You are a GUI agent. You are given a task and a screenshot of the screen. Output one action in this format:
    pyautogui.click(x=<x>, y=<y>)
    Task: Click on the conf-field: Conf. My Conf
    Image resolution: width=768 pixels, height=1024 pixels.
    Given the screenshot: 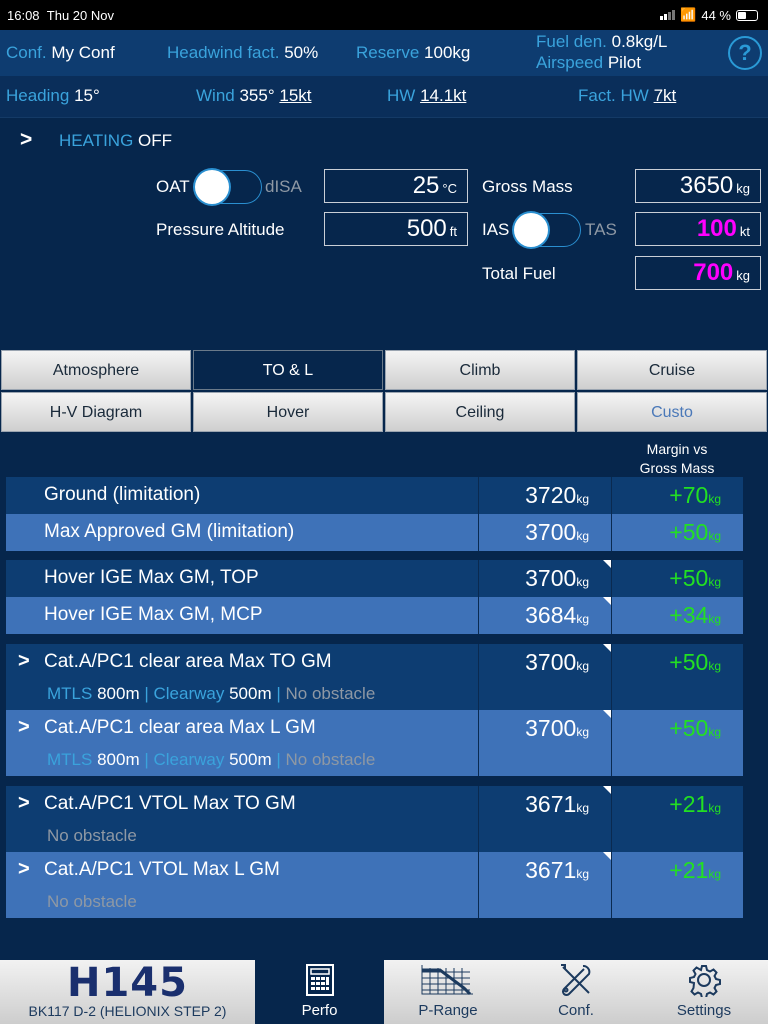 What is the action you would take?
    pyautogui.click(x=60, y=52)
    